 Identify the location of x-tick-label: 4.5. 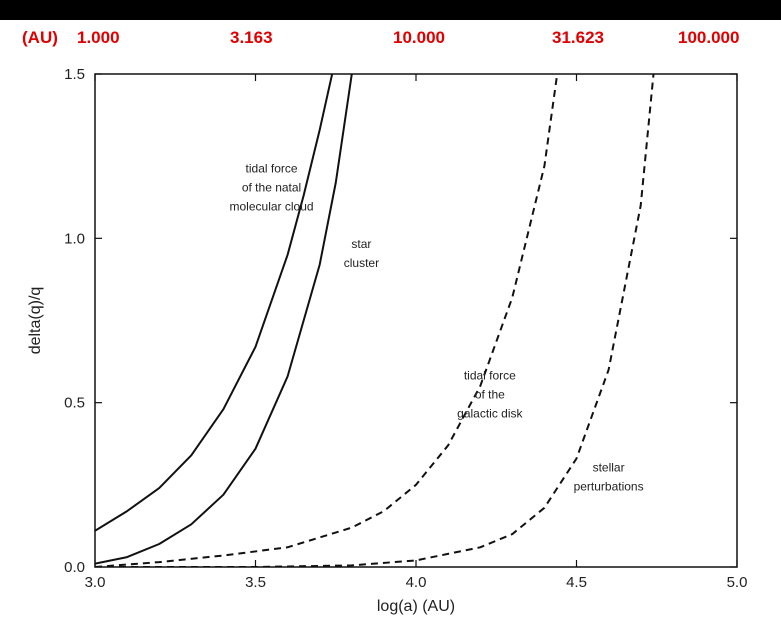
(576, 582).